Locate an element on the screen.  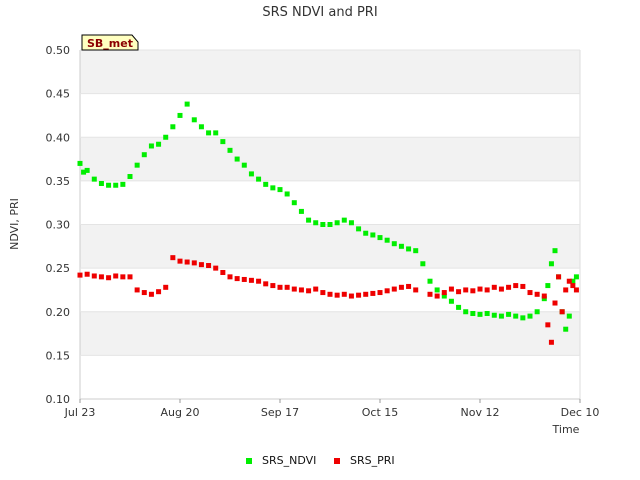
y-tick-label: 0.10 is located at coordinates (58, 399).